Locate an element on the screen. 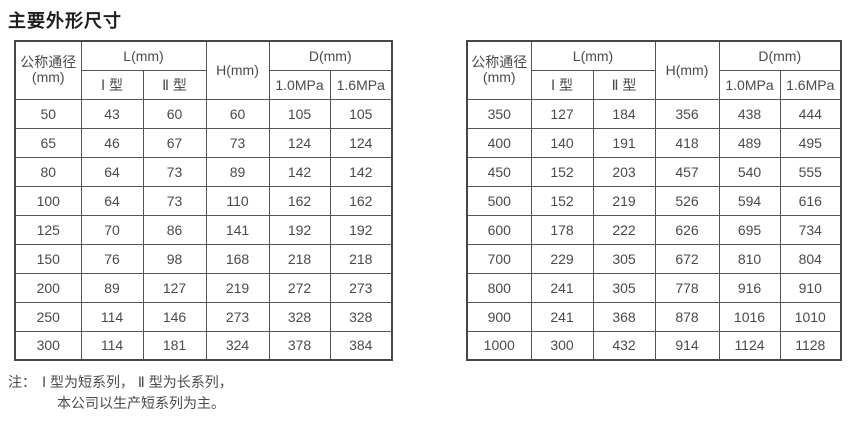 Image resolution: width=852 pixels, height=421 pixels. table-cell: 125 is located at coordinates (48, 229).